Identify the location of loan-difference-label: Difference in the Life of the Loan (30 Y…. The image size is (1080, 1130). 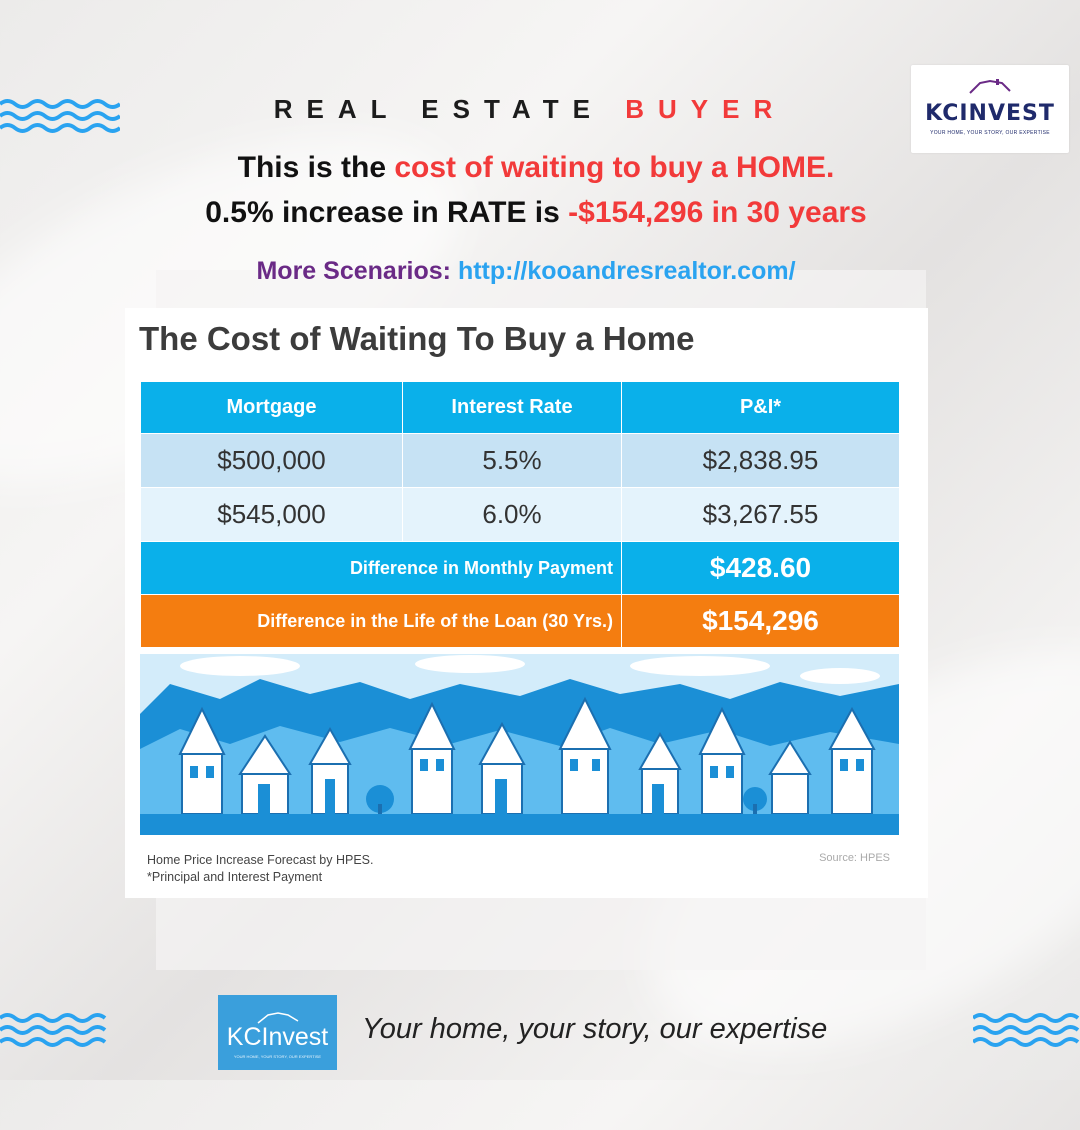
(381, 621).